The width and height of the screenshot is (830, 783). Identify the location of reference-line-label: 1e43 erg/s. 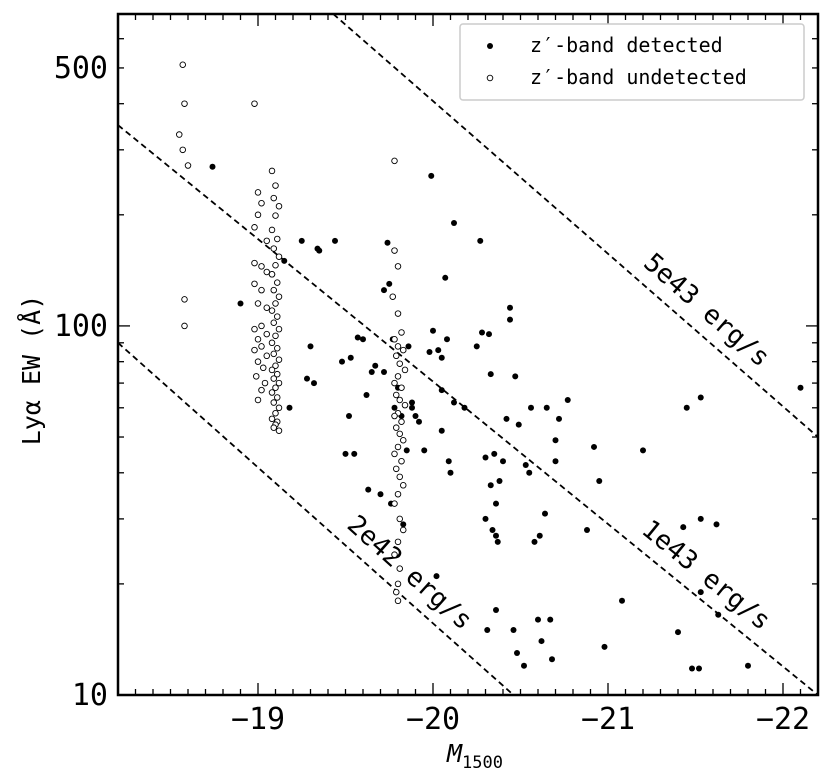
(706, 575).